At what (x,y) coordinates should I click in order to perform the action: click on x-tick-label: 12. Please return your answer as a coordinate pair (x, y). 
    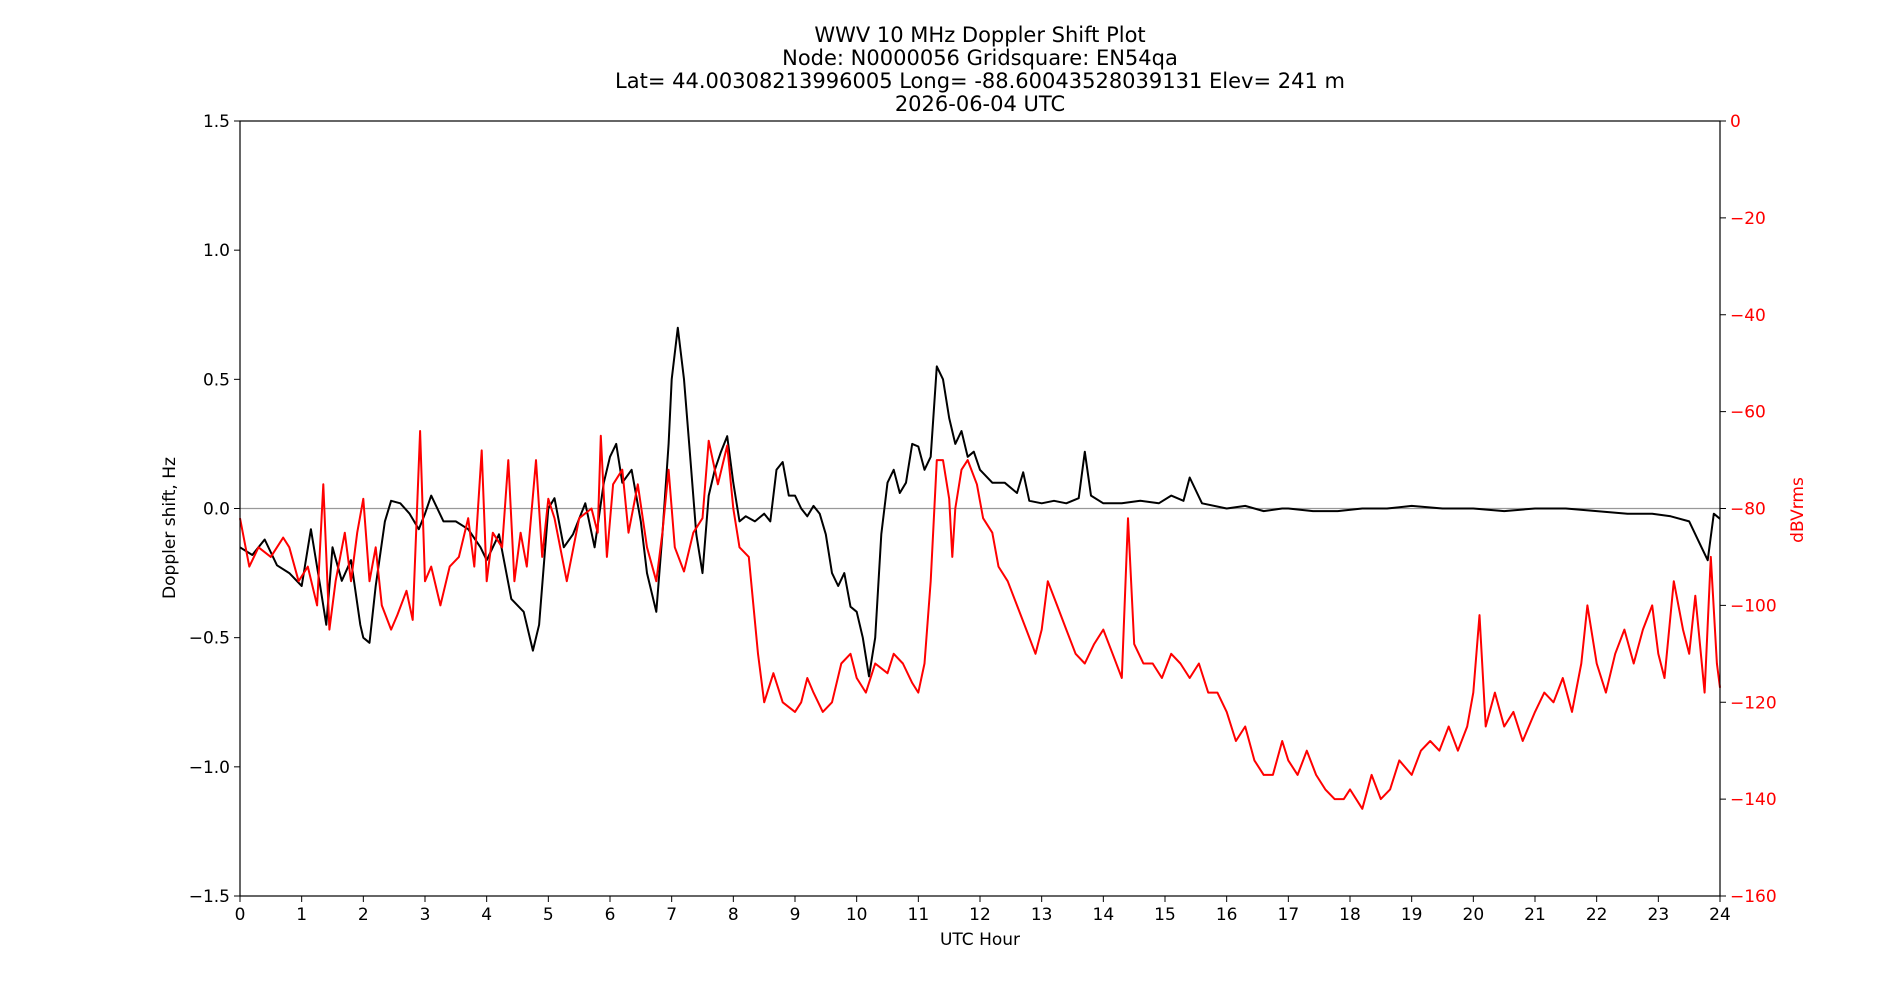
    Looking at the image, I should click on (980, 915).